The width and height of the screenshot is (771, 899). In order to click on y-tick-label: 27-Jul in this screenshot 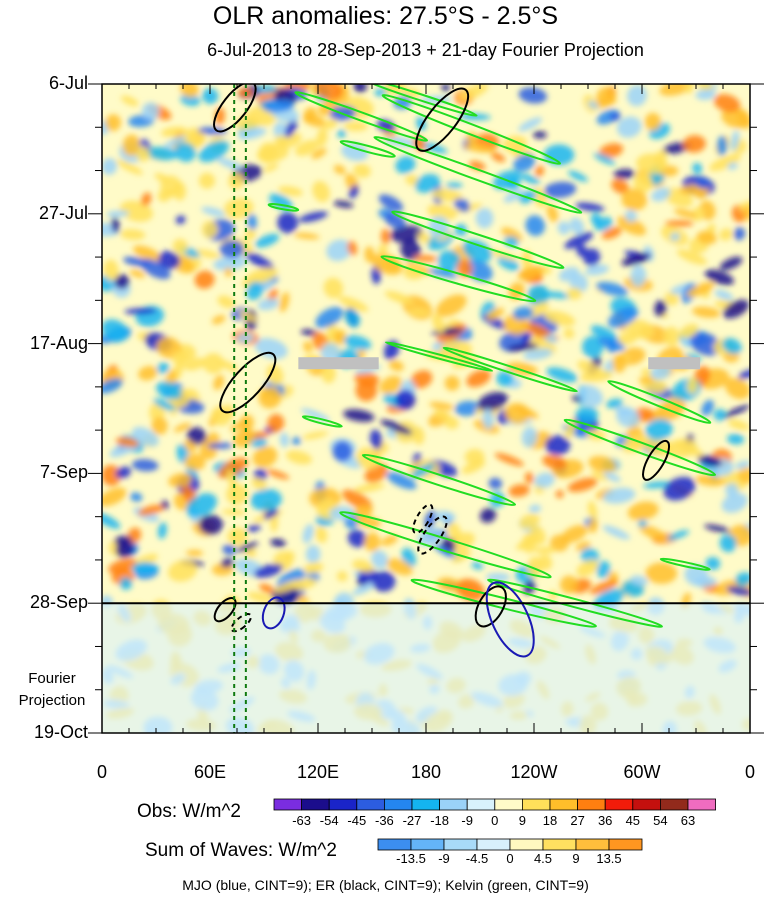, I will do `click(63, 212)`.